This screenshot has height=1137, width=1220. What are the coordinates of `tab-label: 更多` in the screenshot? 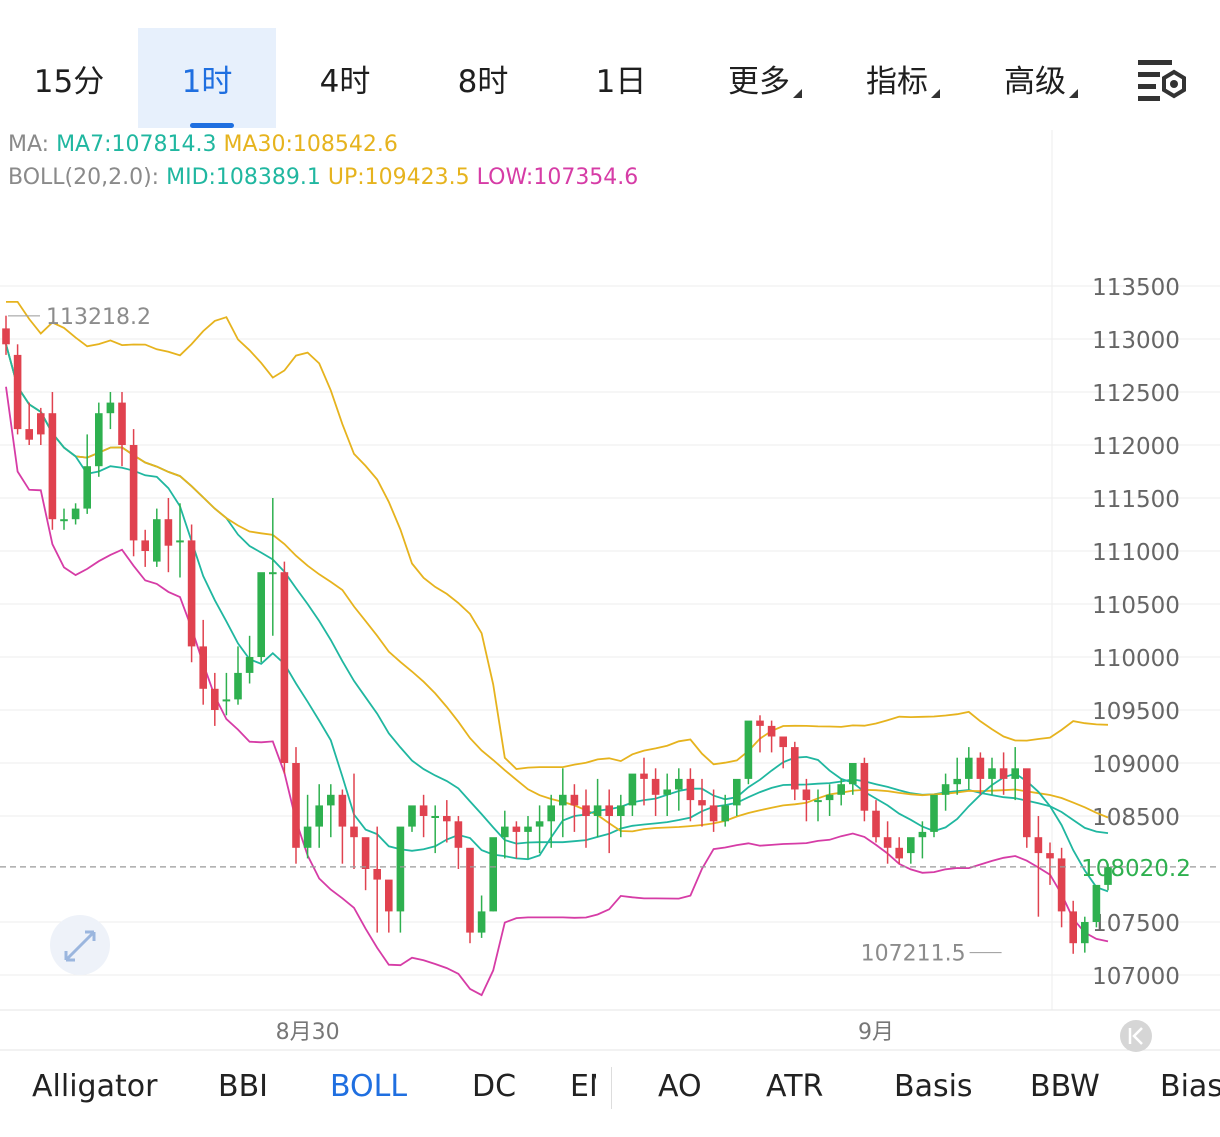 It's located at (759, 81).